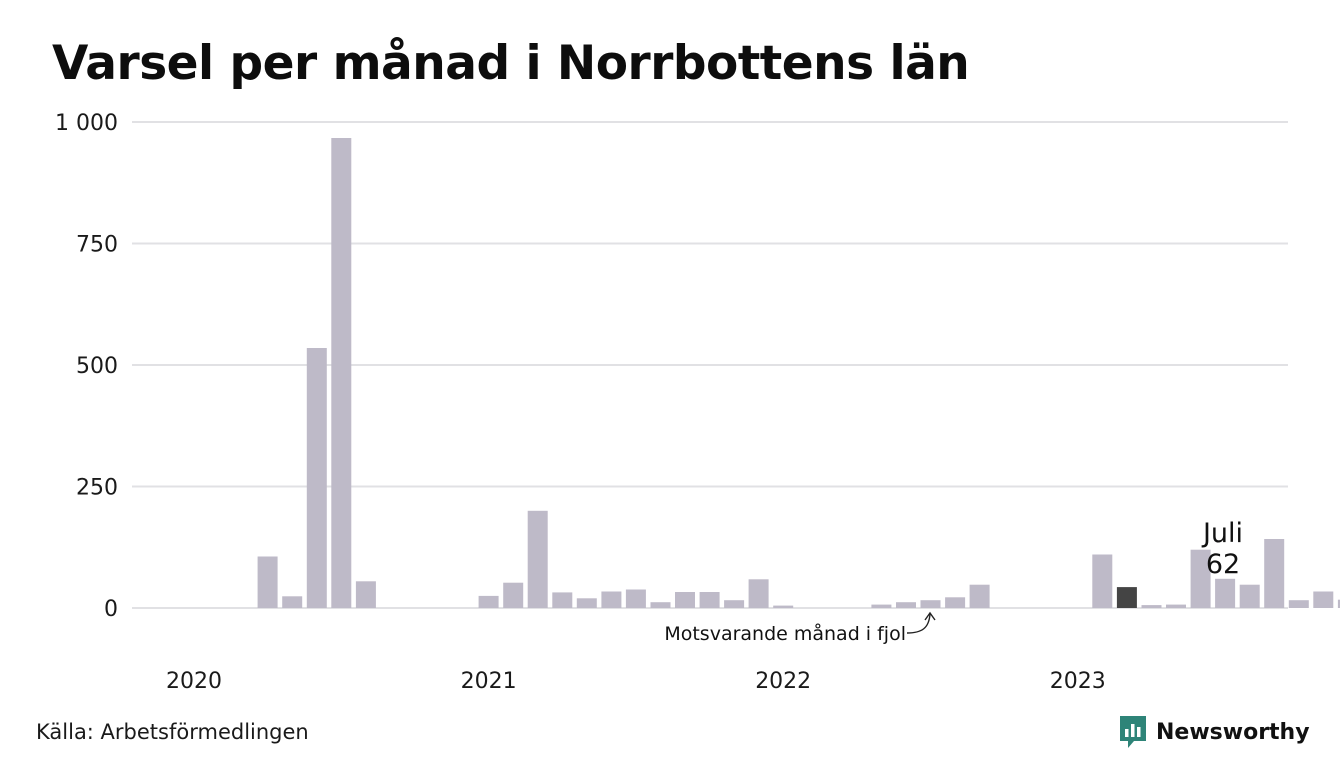 The width and height of the screenshot is (1340, 780). What do you see at coordinates (1222, 533) in the screenshot?
I see `highlight-month-label: Juli` at bounding box center [1222, 533].